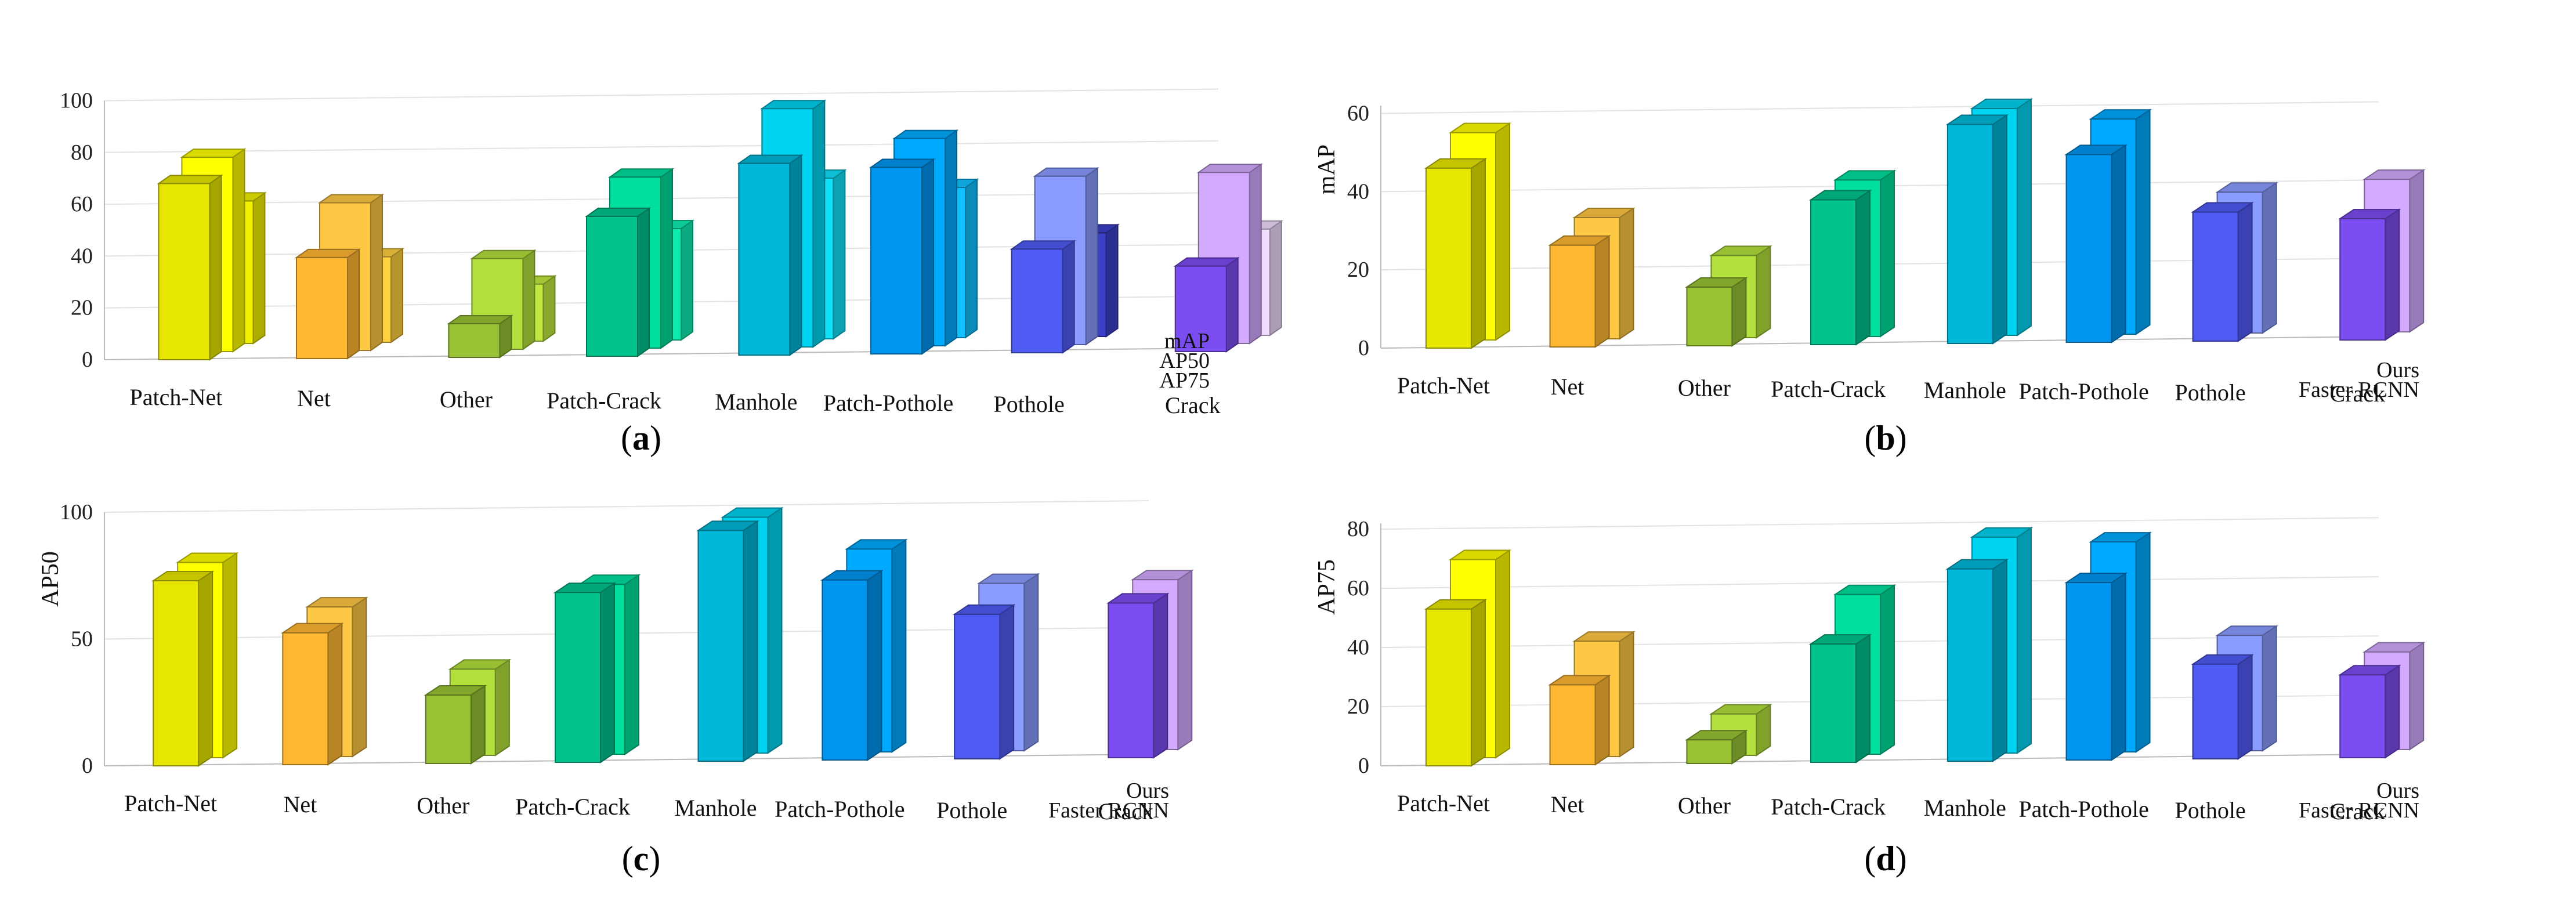  I want to click on y-tick-label: 80, so click(82, 152).